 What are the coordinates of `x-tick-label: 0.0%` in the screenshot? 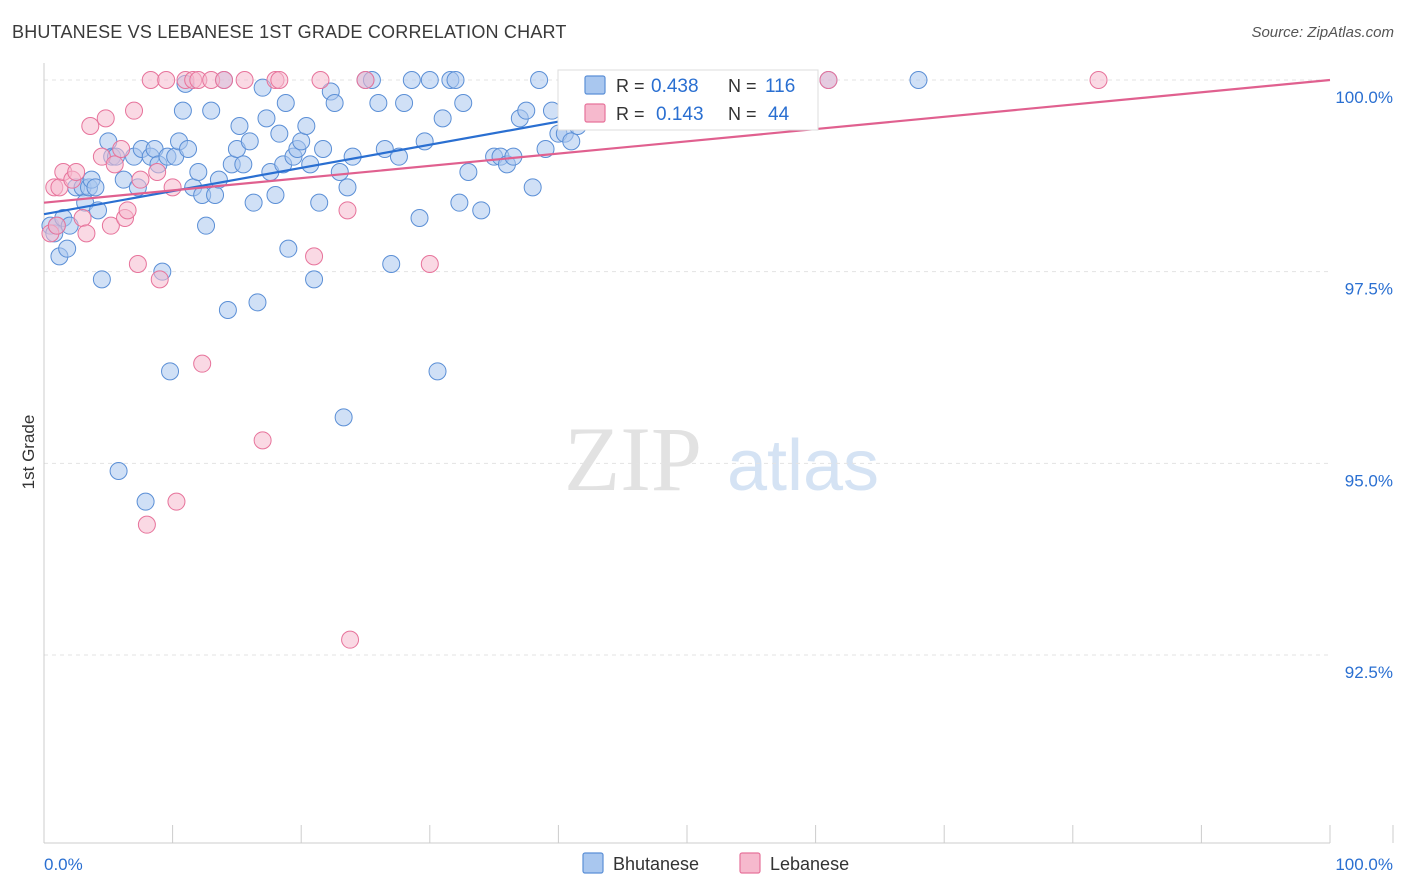 It's located at (63, 864).